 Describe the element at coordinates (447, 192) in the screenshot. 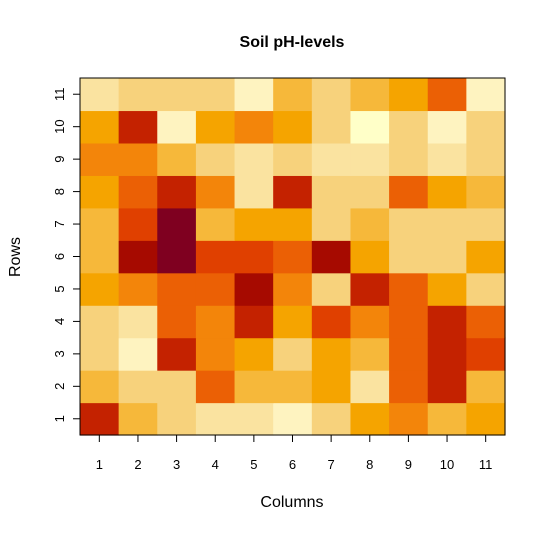

I see `heatmap-cell-r8-c10` at that location.